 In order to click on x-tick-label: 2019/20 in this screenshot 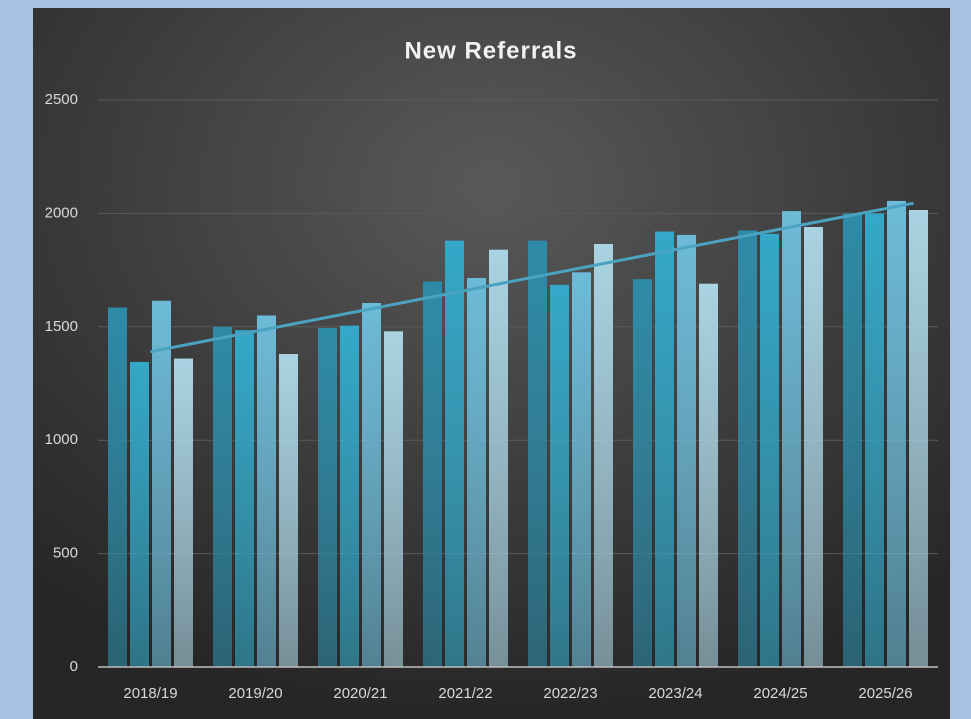, I will do `click(255, 693)`.